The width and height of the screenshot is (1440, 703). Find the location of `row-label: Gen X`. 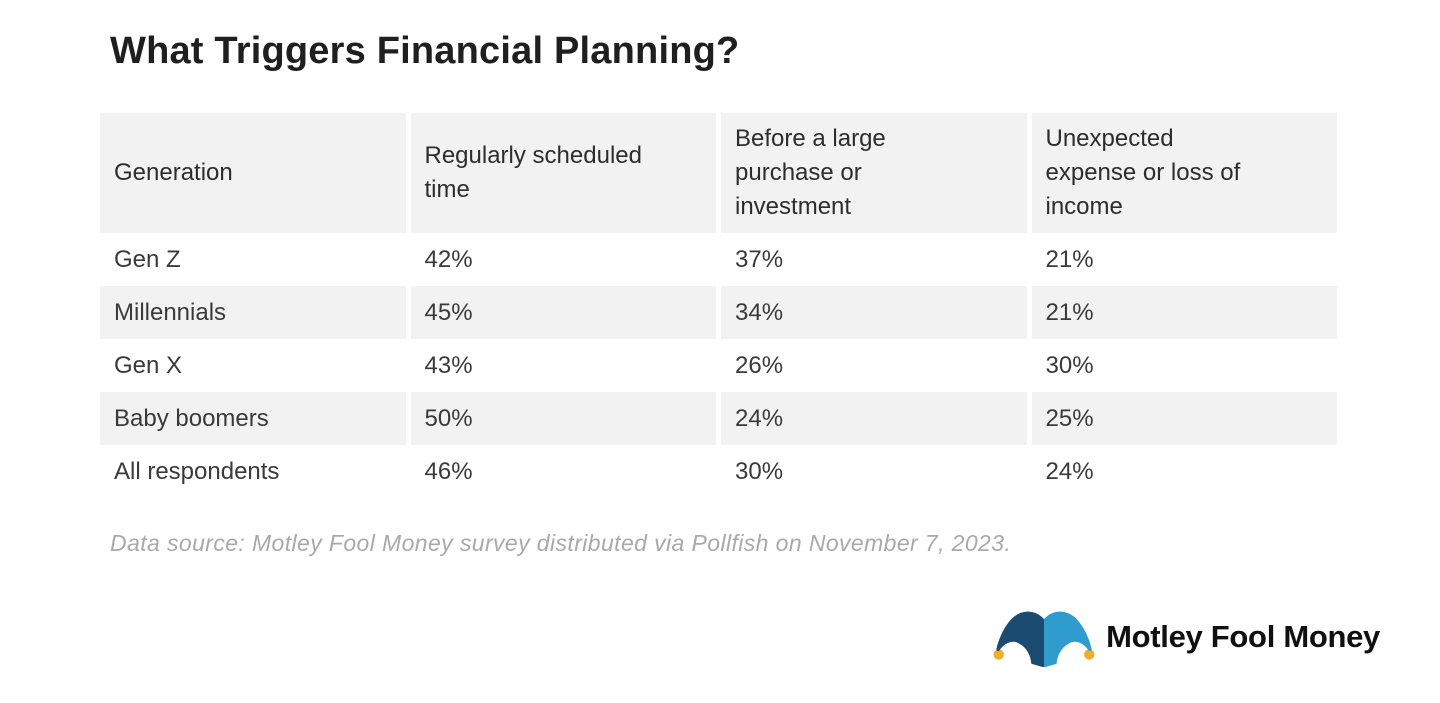

row-label: Gen X is located at coordinates (148, 365).